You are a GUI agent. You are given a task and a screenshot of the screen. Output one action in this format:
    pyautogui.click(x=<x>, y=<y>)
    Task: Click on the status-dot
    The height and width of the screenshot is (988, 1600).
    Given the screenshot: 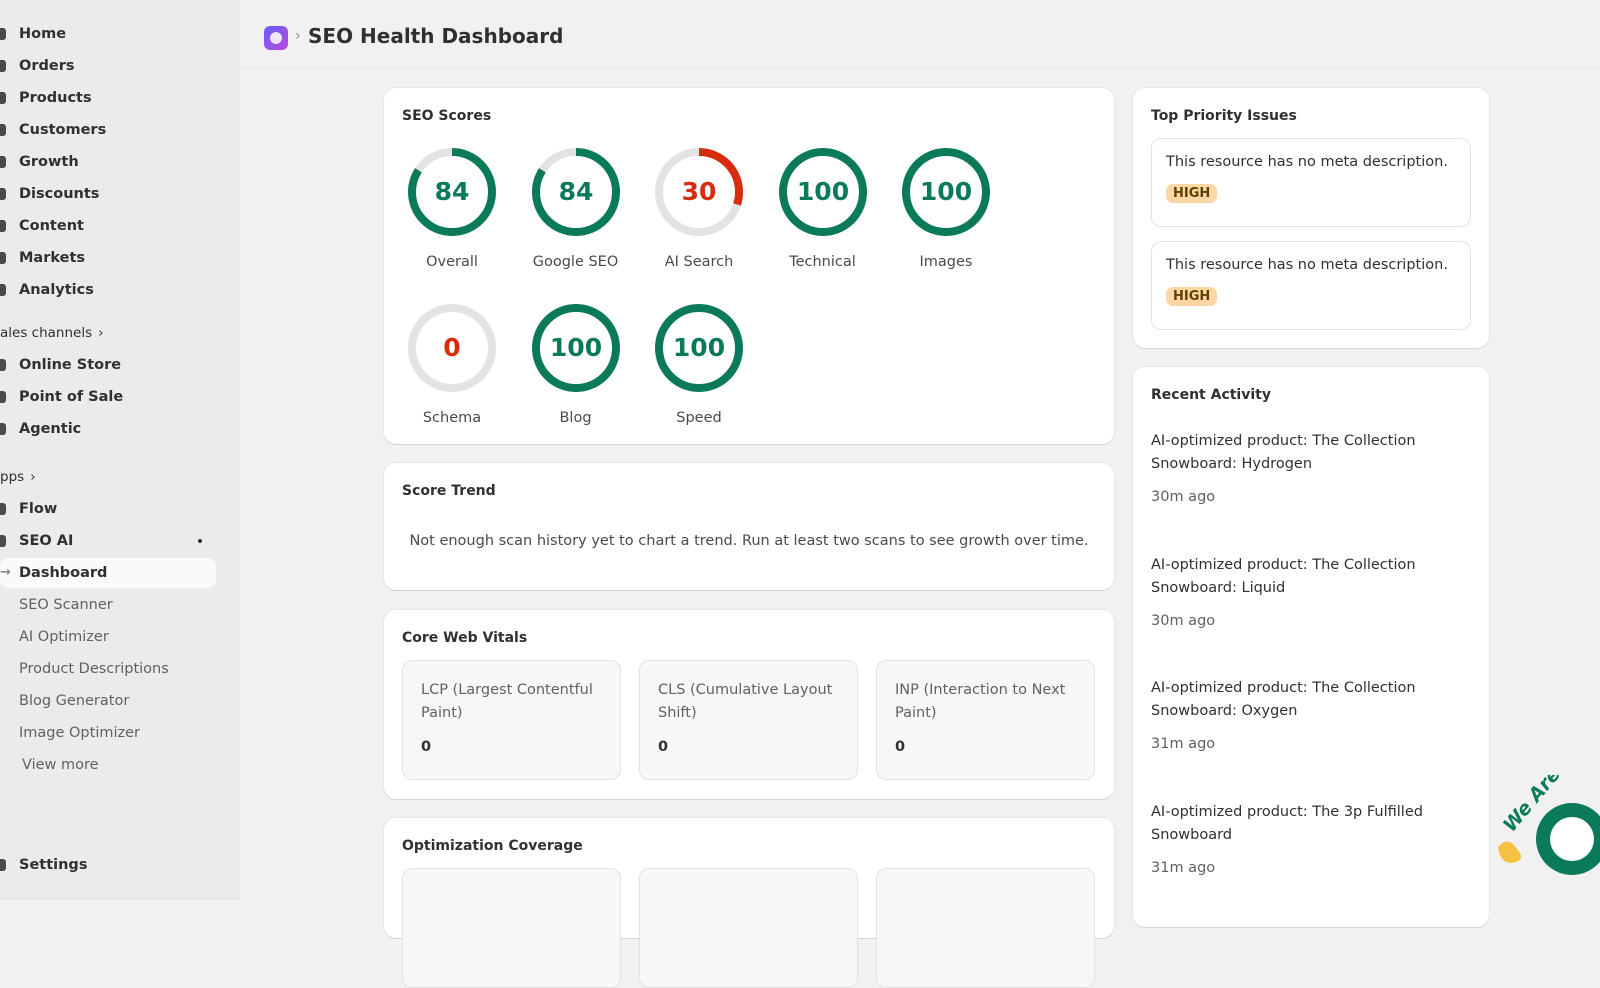 What is the action you would take?
    pyautogui.click(x=200, y=541)
    